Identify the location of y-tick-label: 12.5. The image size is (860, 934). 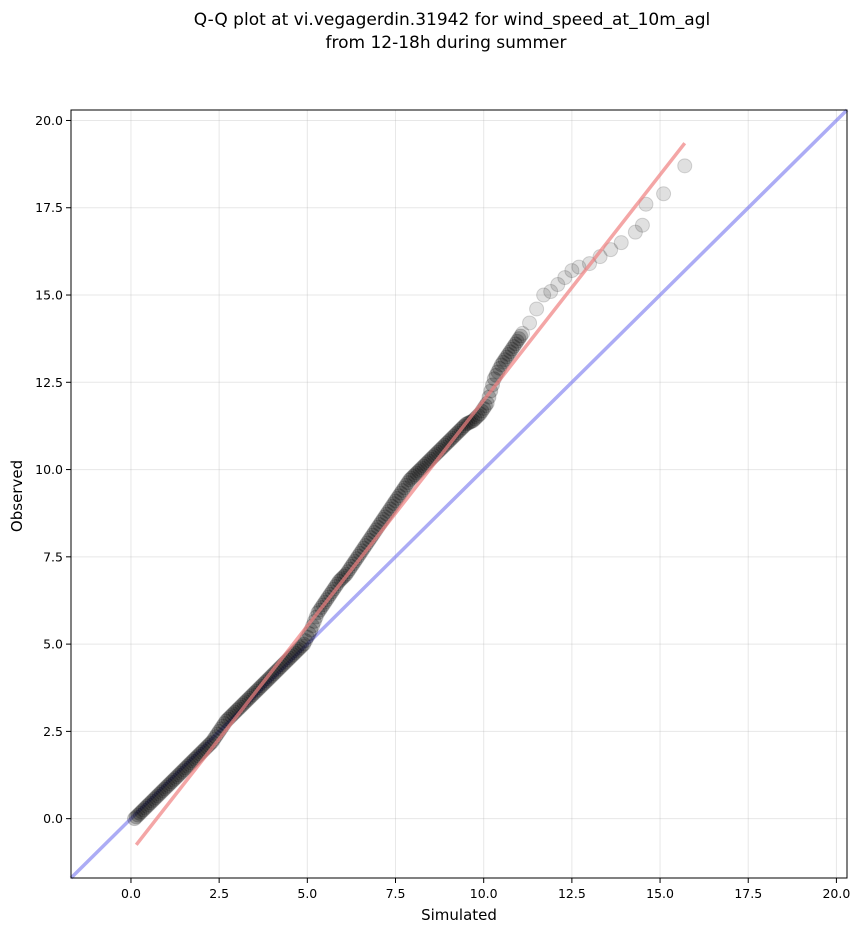
(49, 382).